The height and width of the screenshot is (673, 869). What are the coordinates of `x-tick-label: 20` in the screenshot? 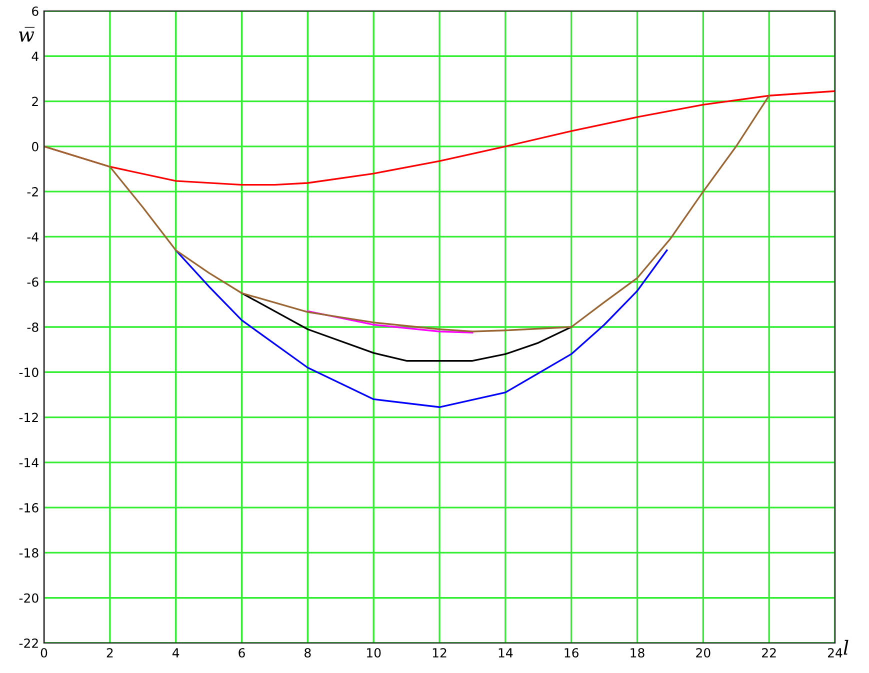 It's located at (703, 653).